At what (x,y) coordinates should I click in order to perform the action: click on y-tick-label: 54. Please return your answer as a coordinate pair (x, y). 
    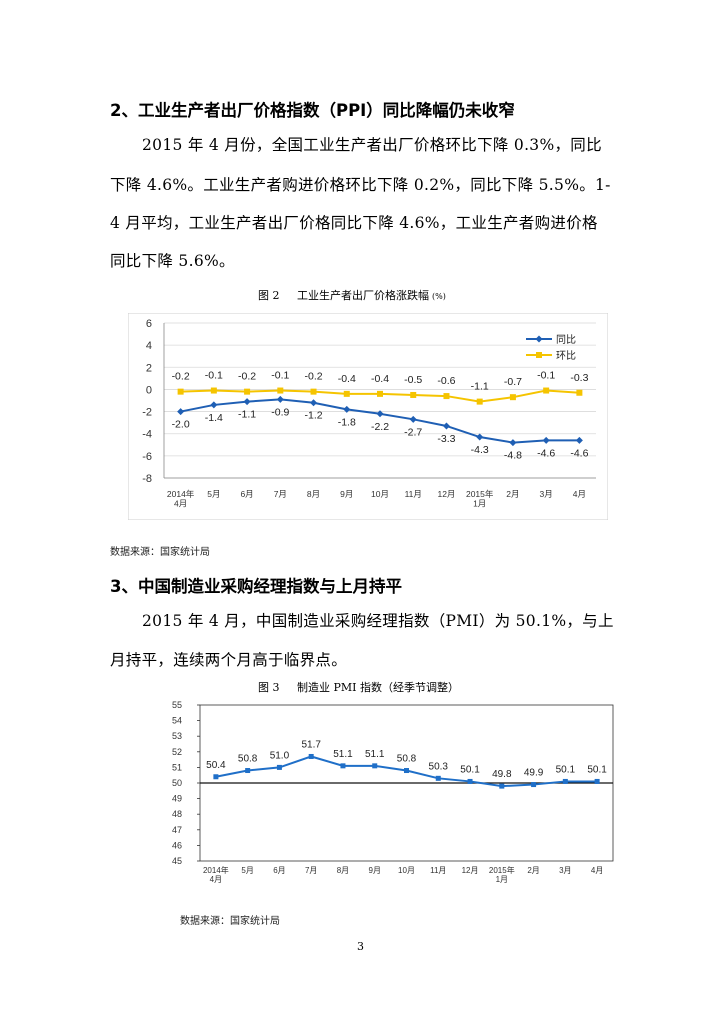
    Looking at the image, I should click on (177, 721).